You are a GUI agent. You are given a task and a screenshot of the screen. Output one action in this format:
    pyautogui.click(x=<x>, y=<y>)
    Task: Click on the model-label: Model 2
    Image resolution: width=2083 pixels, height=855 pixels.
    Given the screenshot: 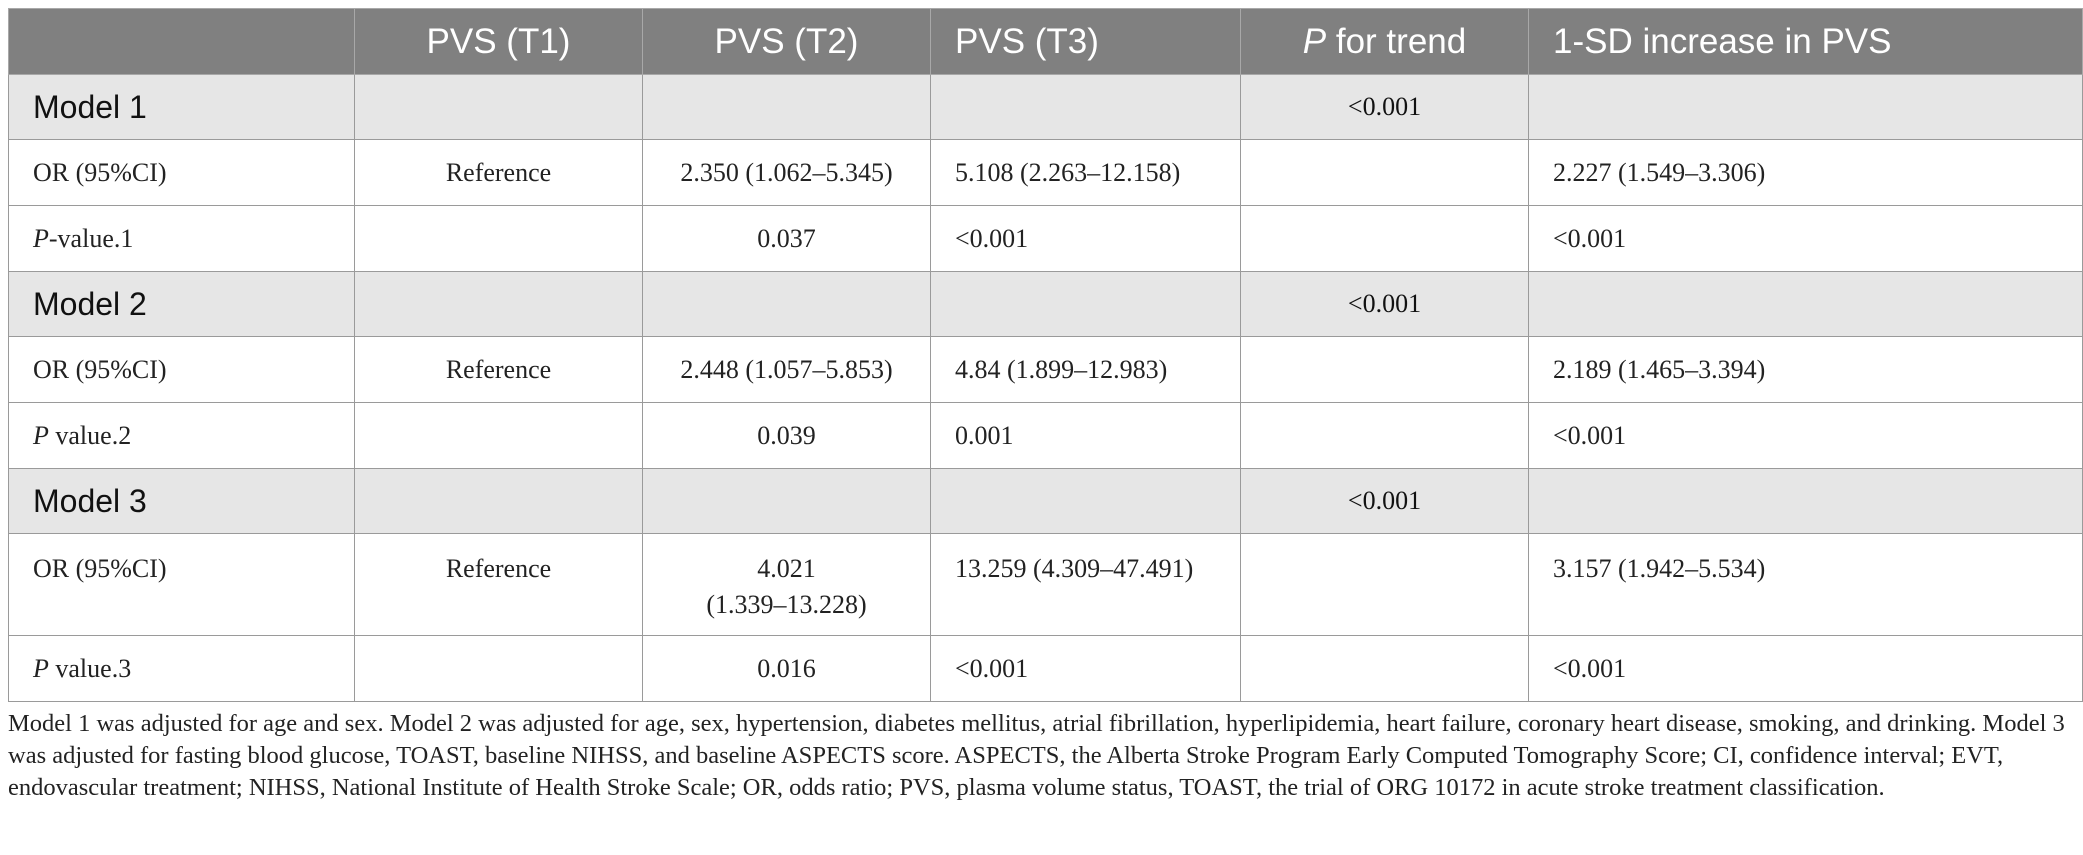 What is the action you would take?
    pyautogui.click(x=181, y=304)
    